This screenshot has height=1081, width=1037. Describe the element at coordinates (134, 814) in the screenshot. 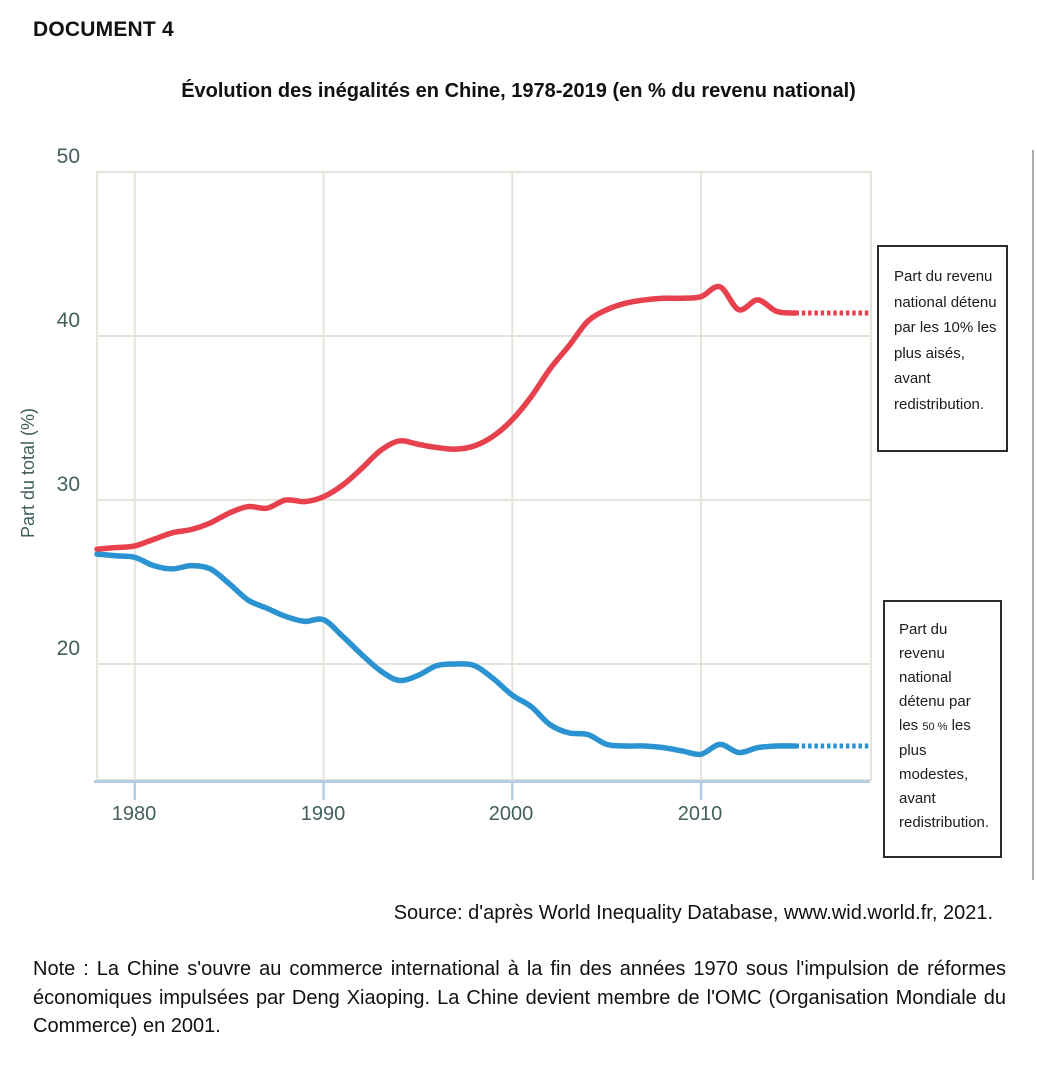

I see `x-tick-label-1980: 1980` at that location.